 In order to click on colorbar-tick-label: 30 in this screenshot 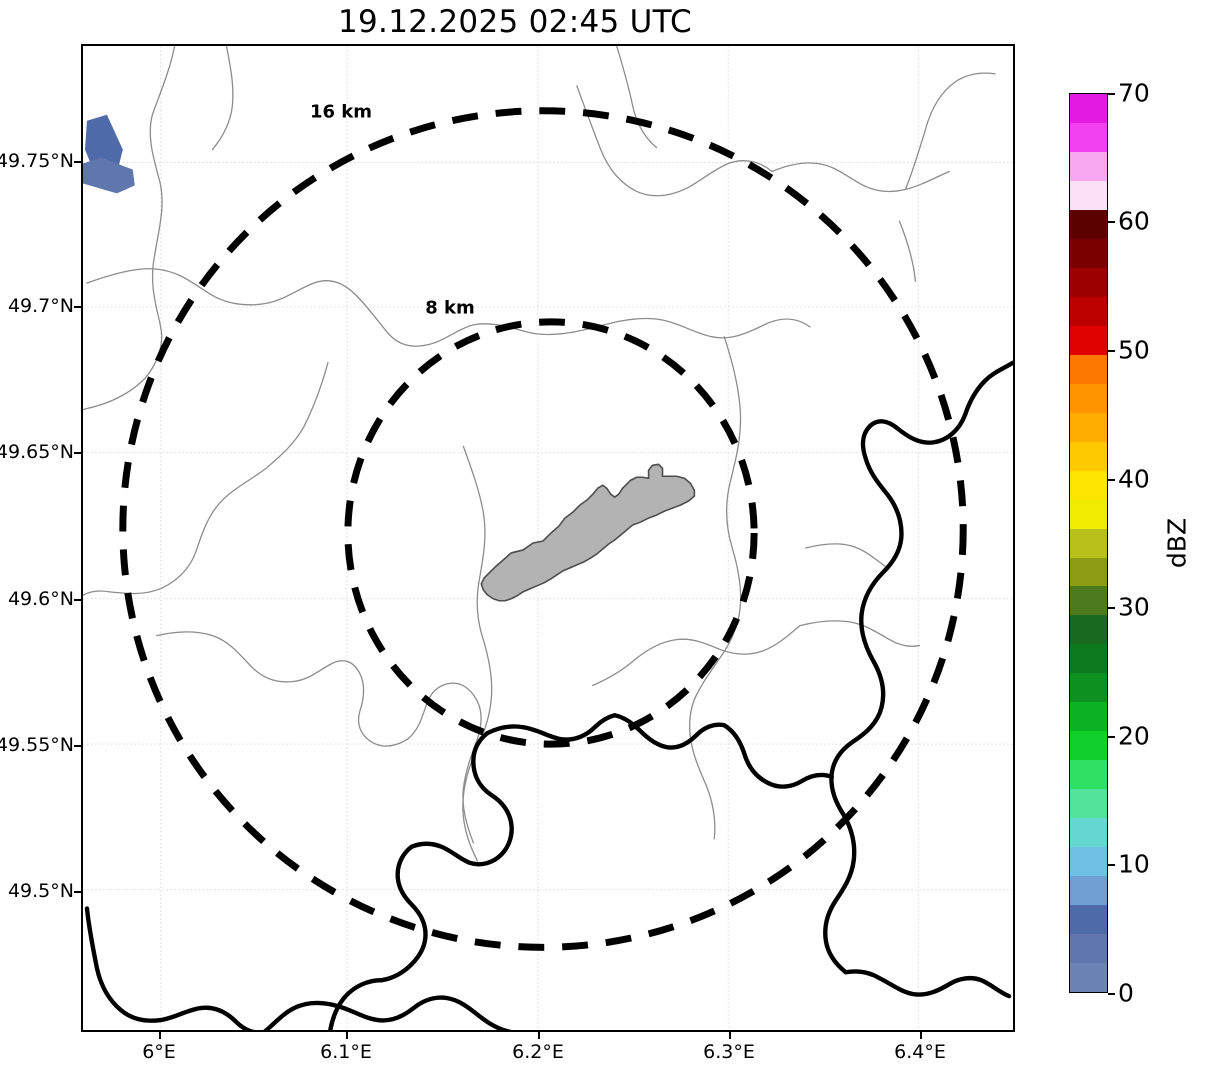, I will do `click(1134, 607)`.